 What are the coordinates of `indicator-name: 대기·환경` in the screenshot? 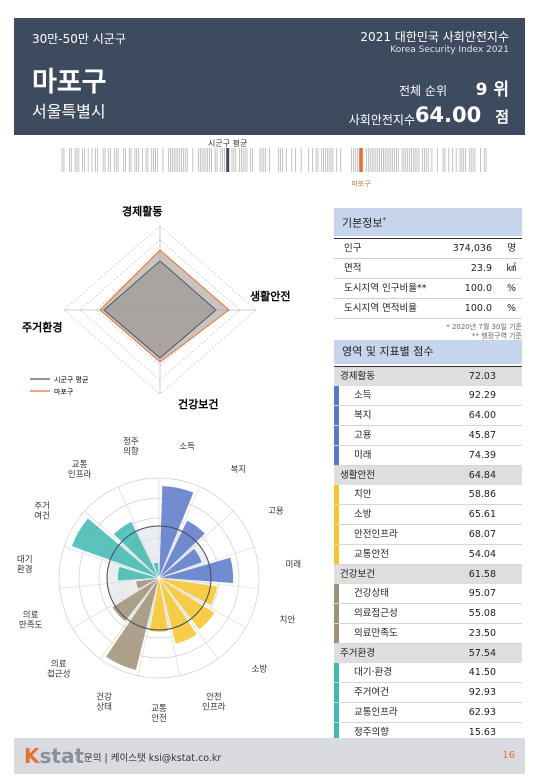 It's located at (373, 672).